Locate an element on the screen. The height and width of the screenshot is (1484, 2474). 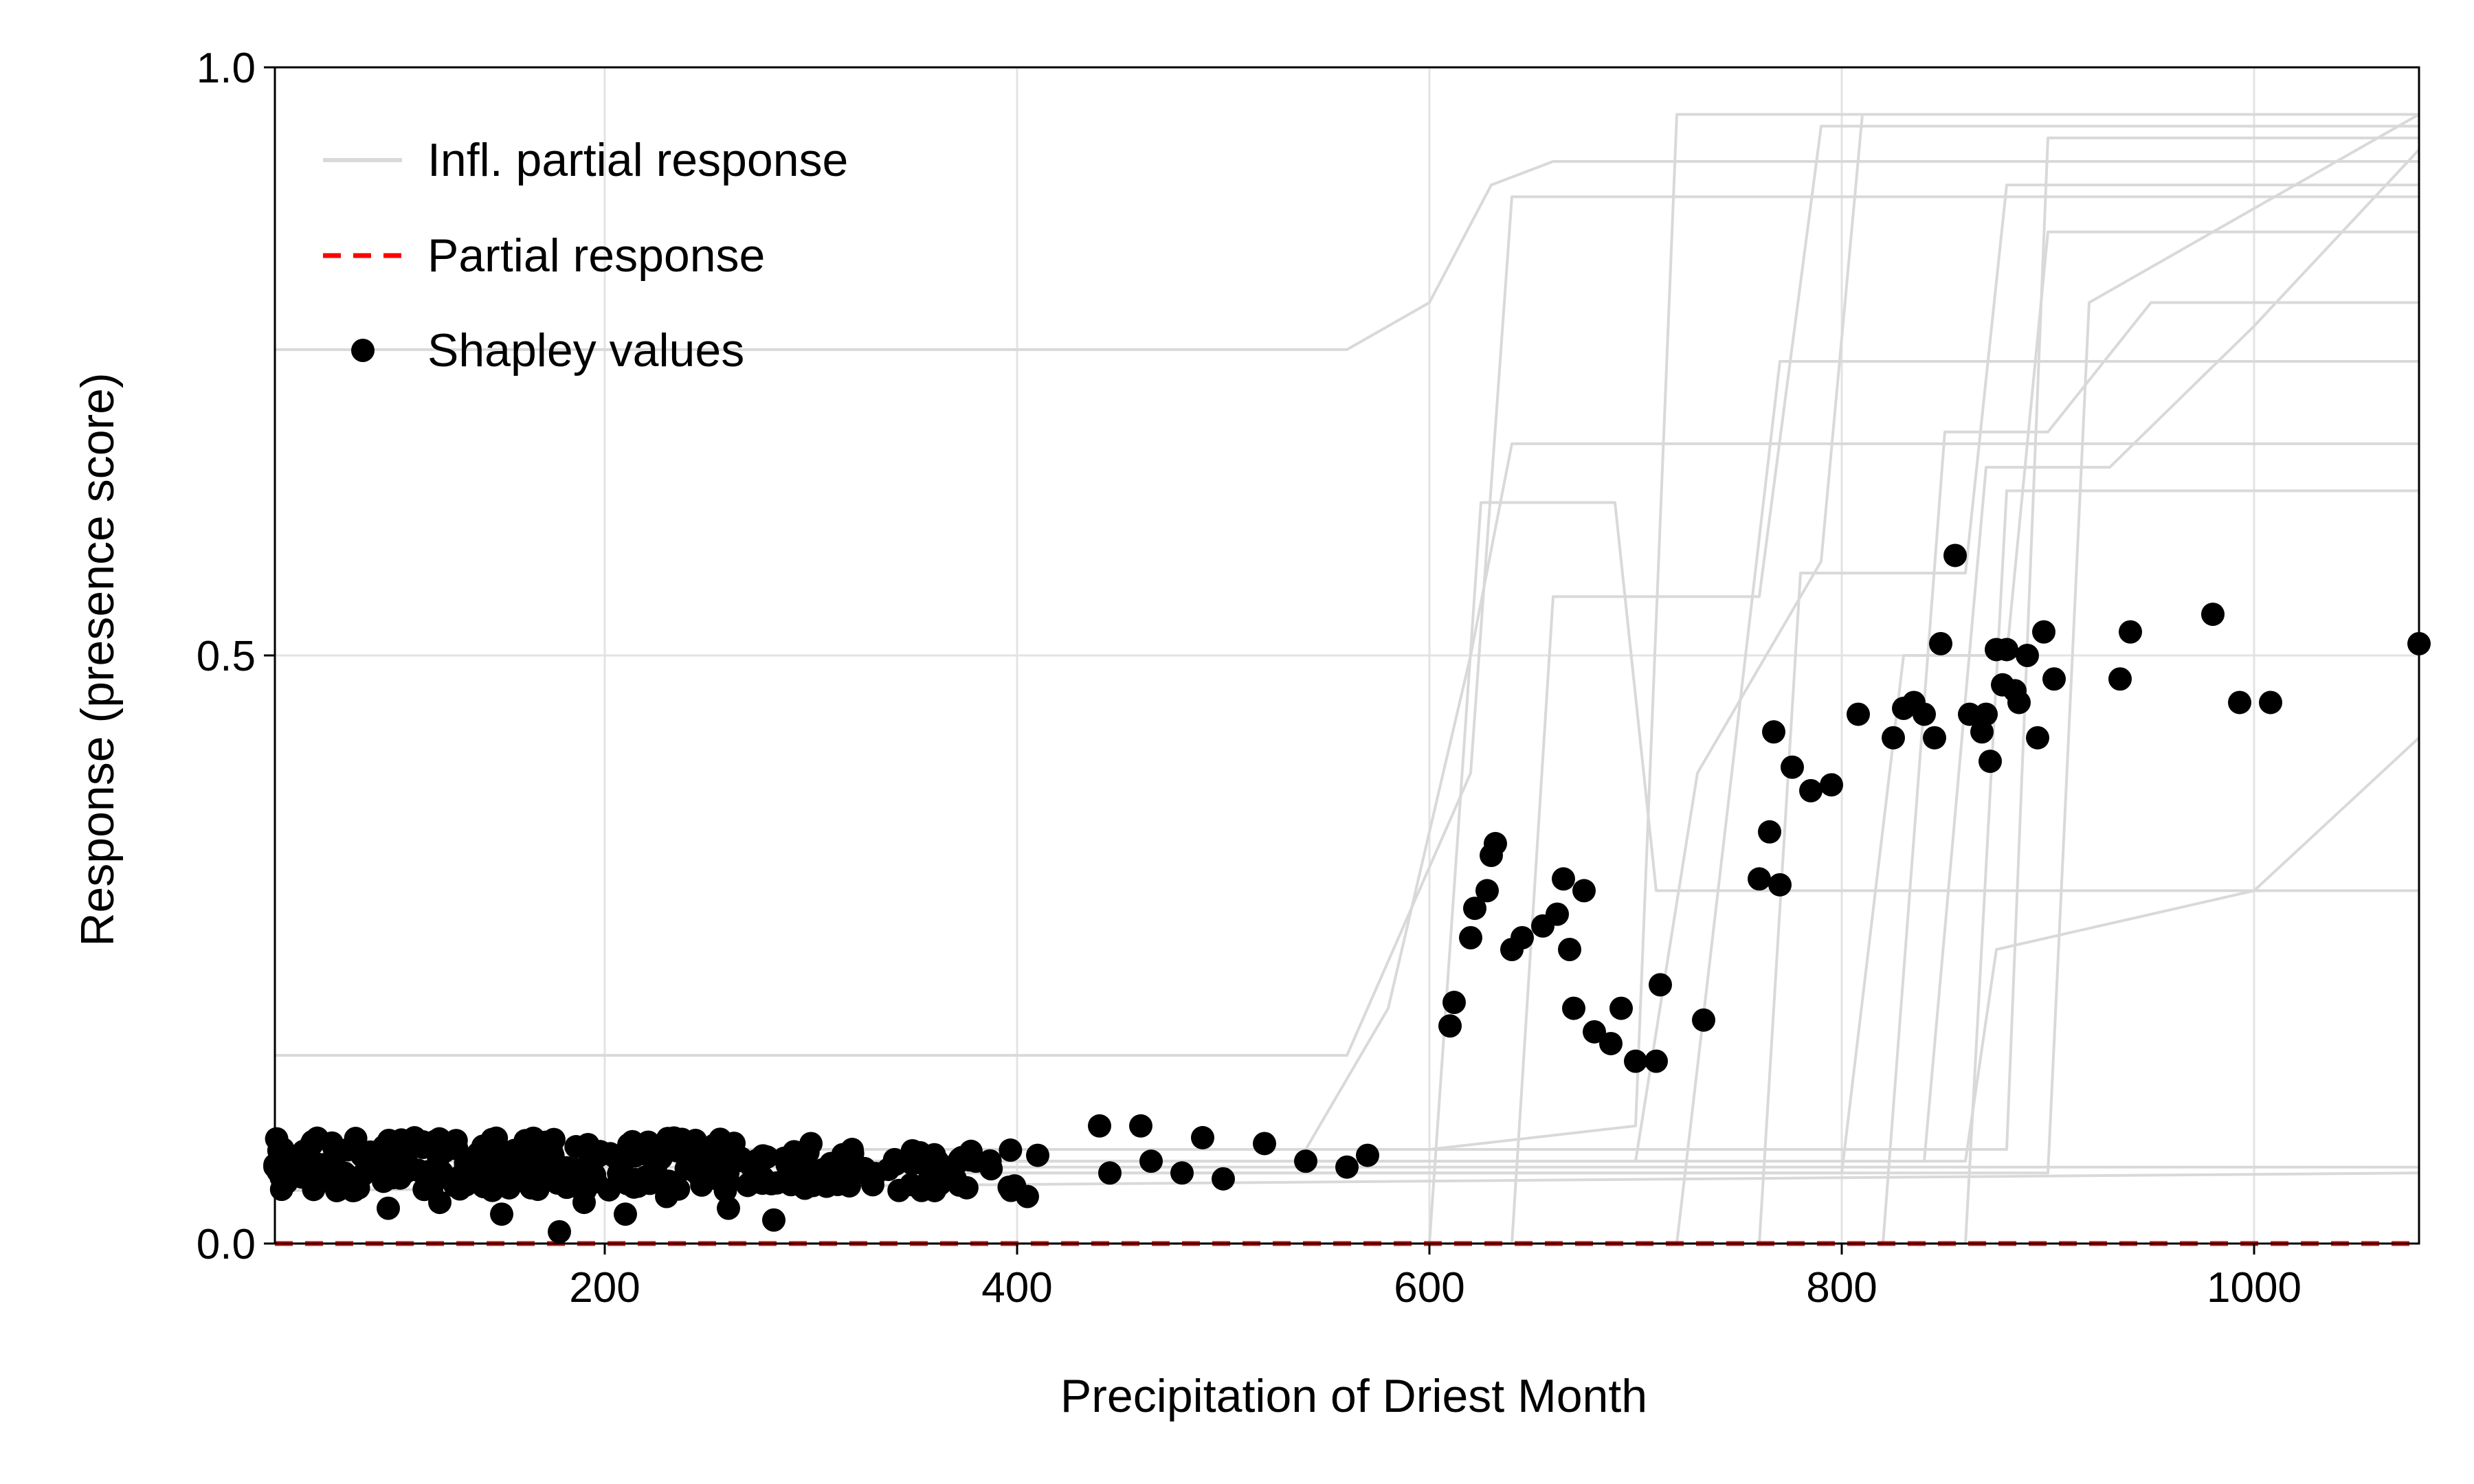
y-axis-label: Response (presence score) is located at coordinates (97, 659).